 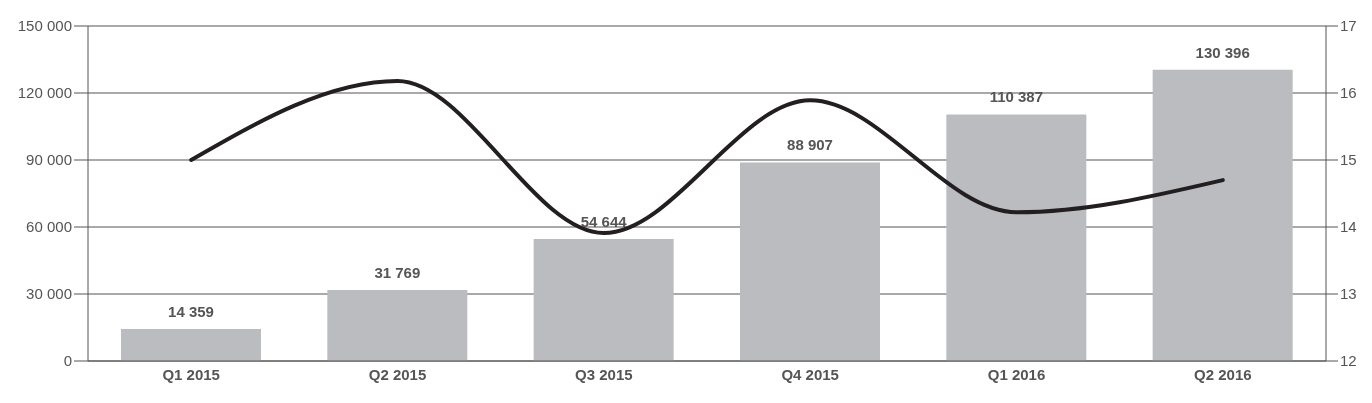 What do you see at coordinates (191, 374) in the screenshot?
I see `x-tick-label: Q1 2015` at bounding box center [191, 374].